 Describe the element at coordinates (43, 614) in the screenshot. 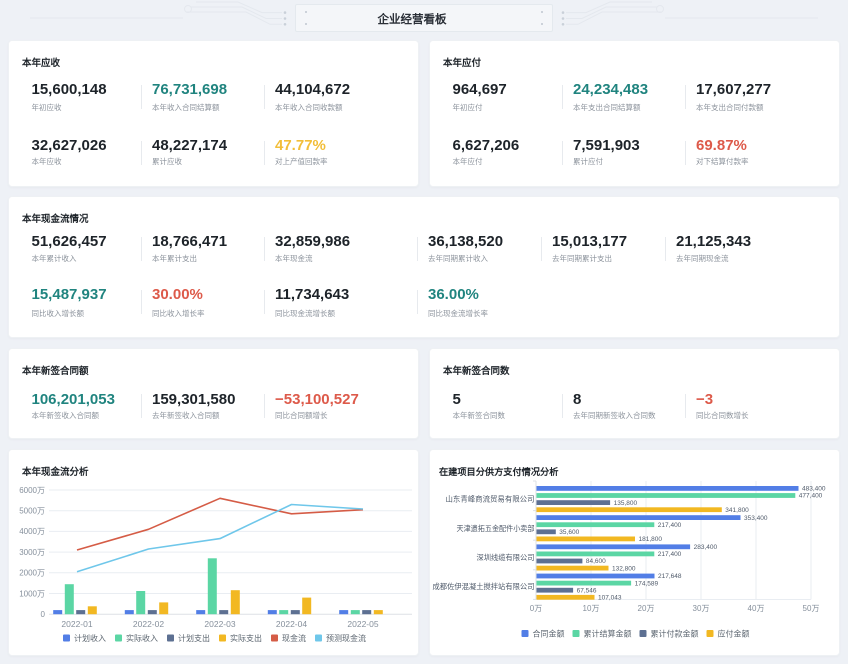

I see `svg-text: 0` at that location.